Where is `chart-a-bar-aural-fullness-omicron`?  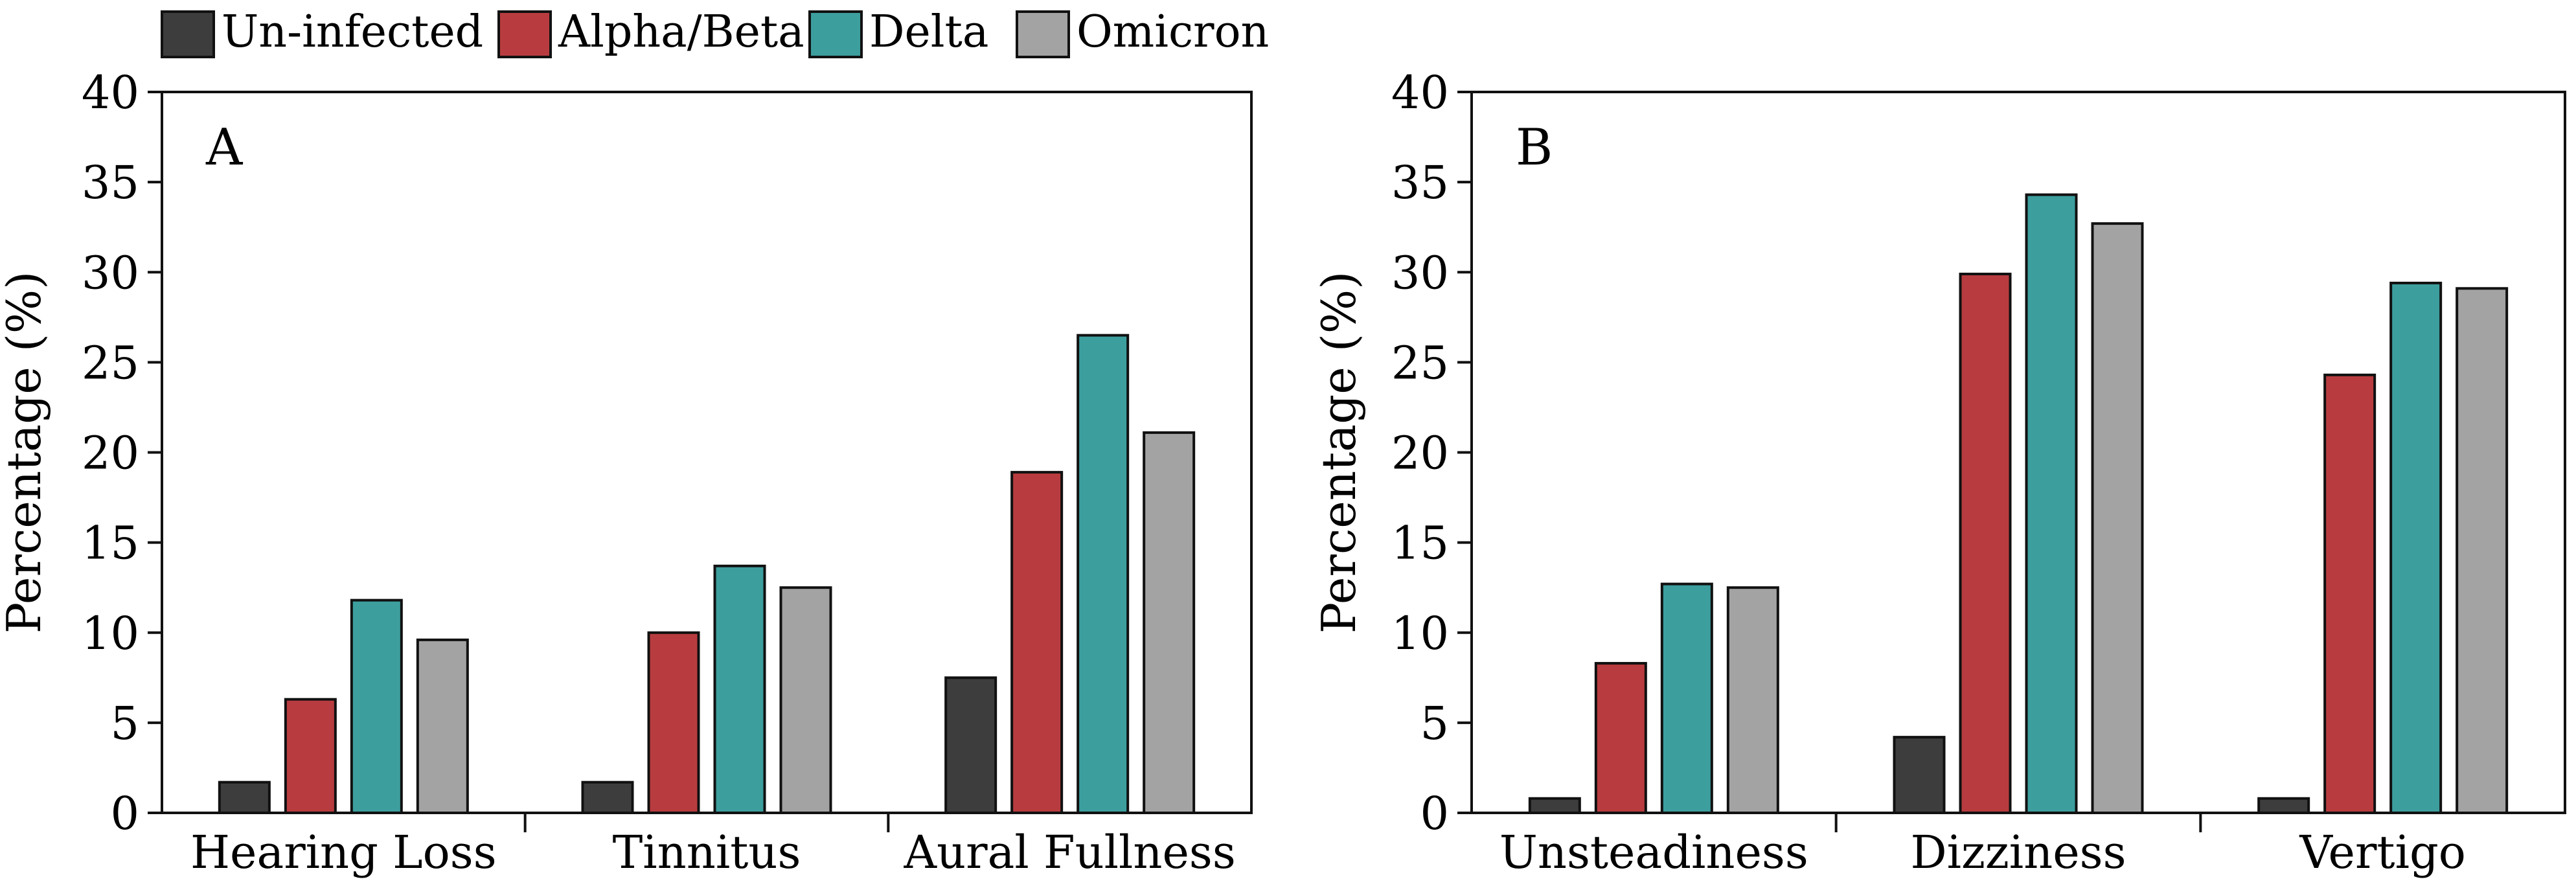 chart-a-bar-aural-fullness-omicron is located at coordinates (1169, 622).